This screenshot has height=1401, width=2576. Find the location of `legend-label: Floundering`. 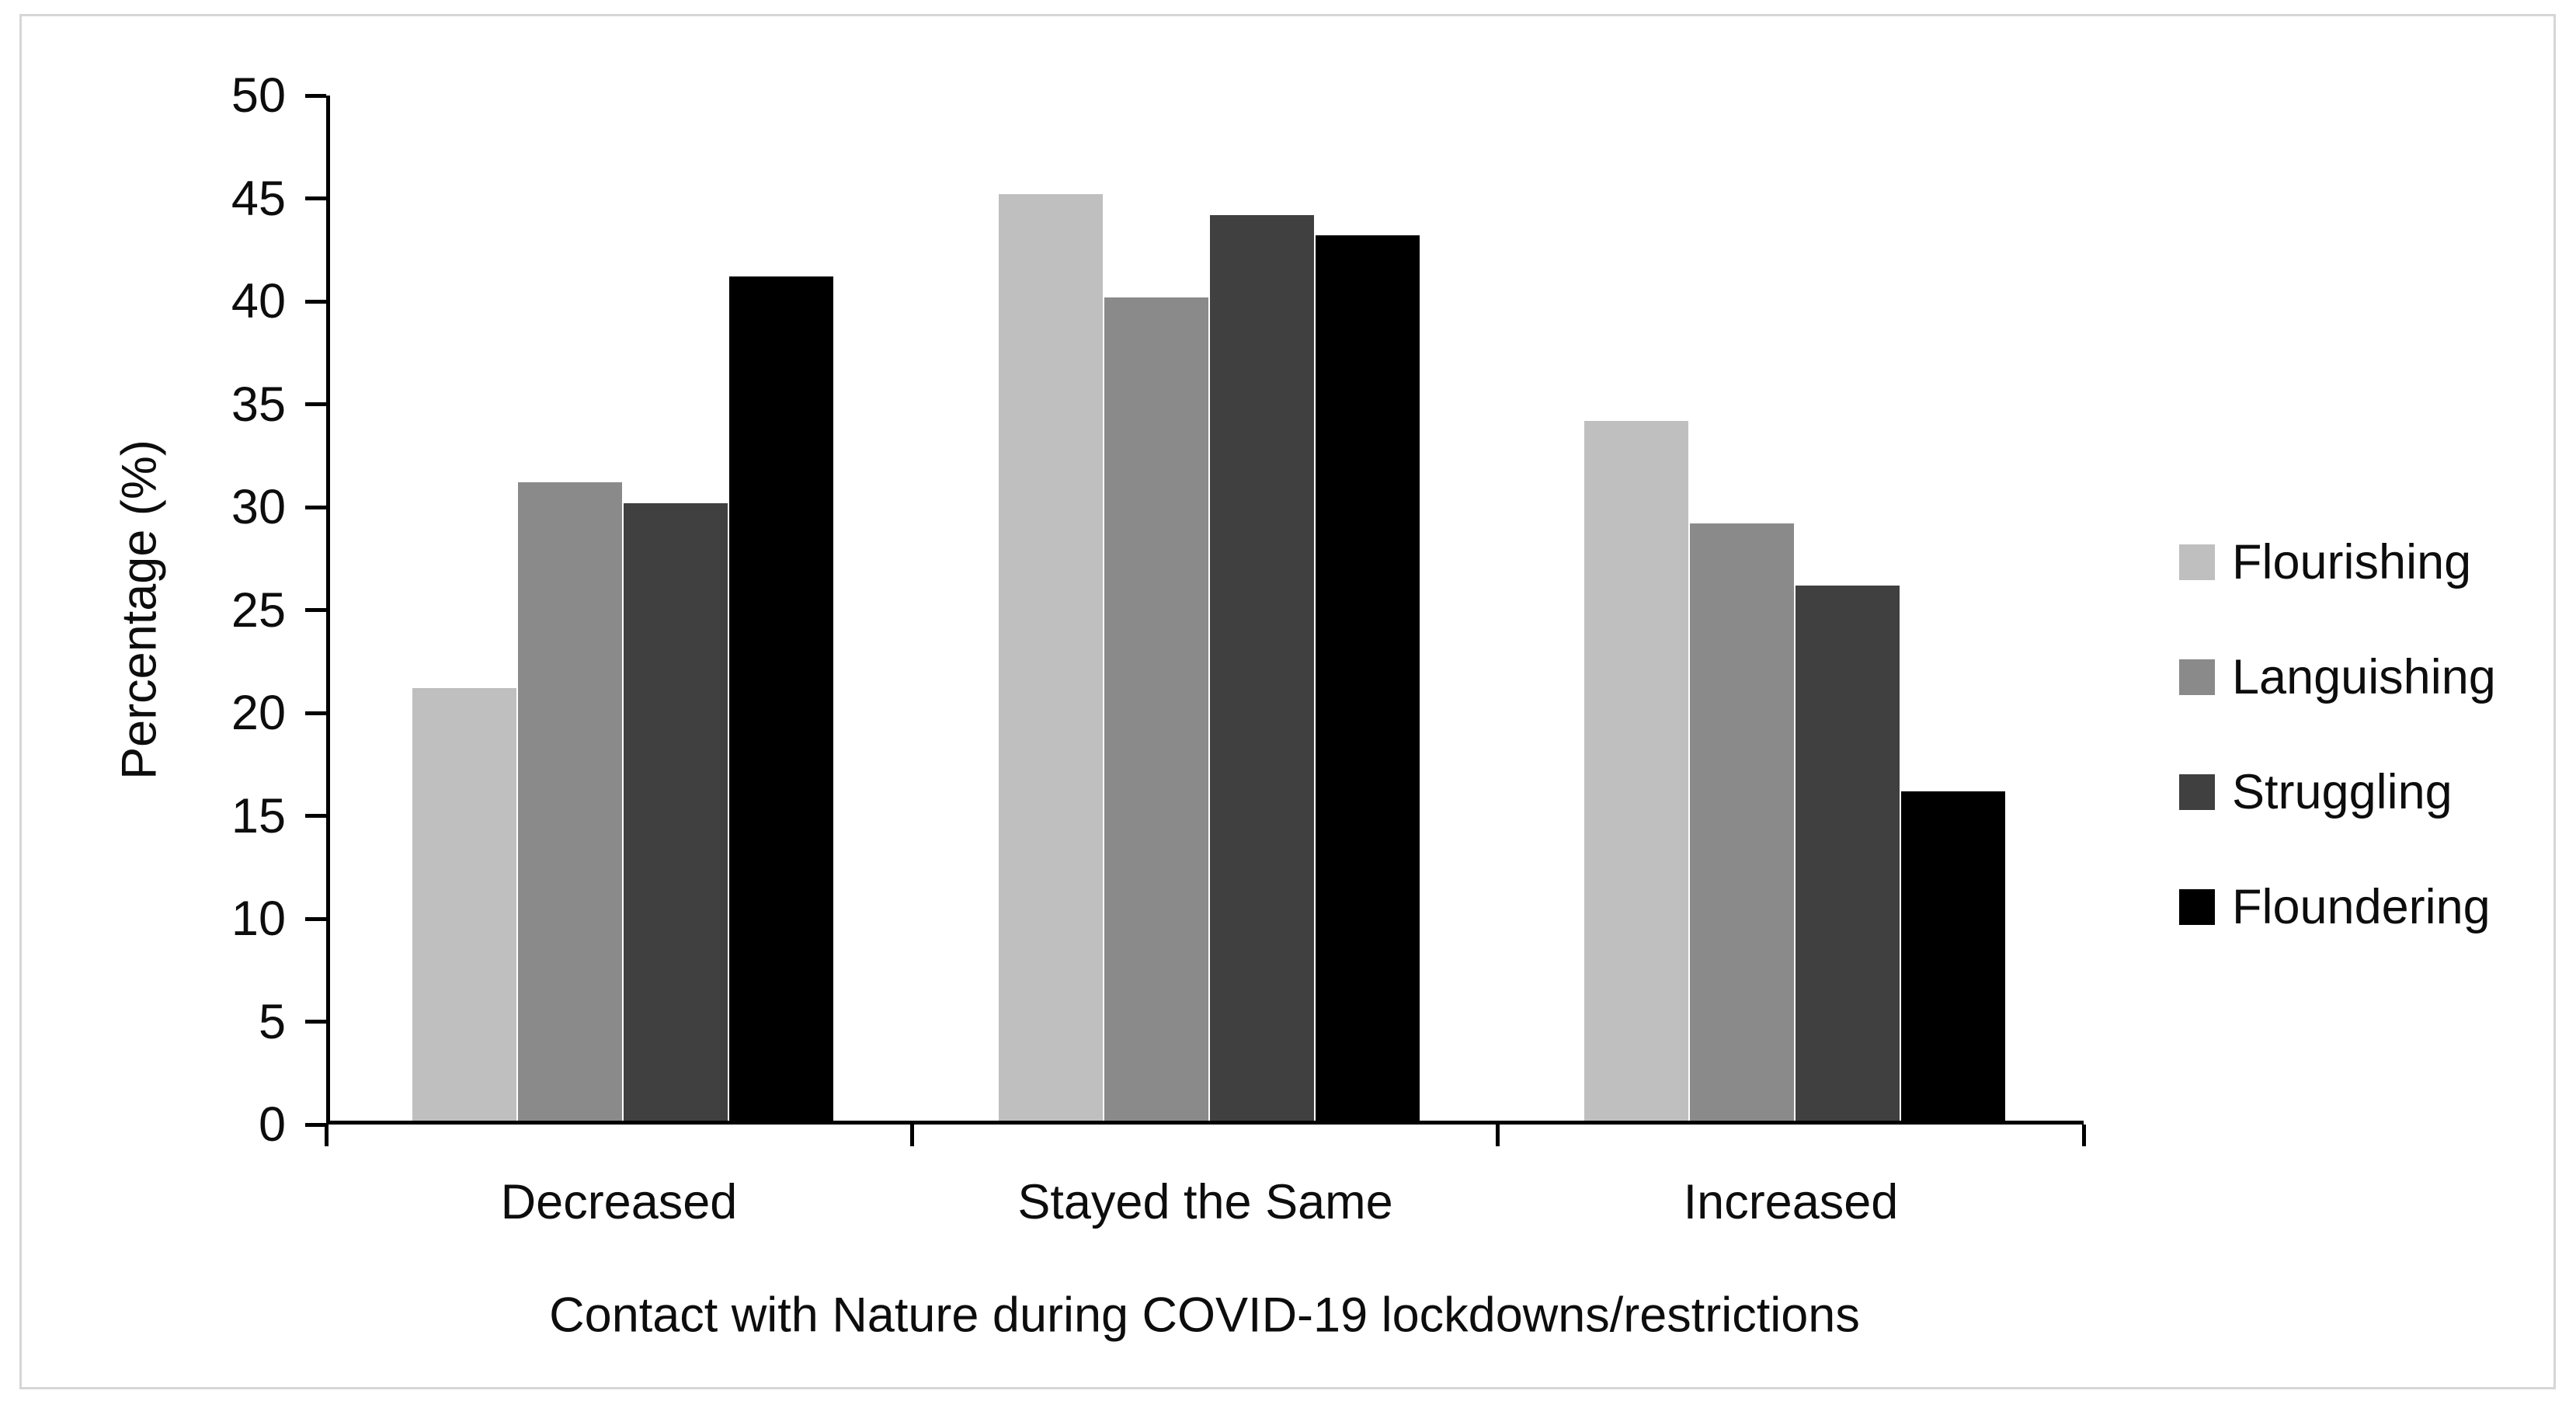

legend-label: Floundering is located at coordinates (2361, 907).